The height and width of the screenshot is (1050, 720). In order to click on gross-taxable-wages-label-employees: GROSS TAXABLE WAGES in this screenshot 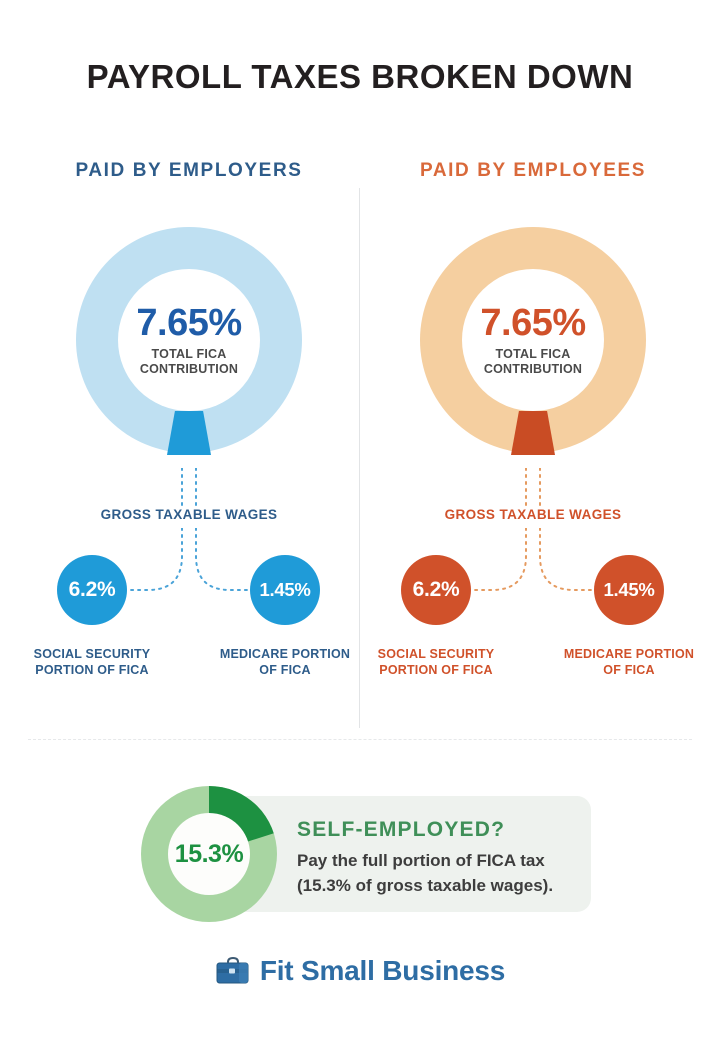, I will do `click(533, 514)`.